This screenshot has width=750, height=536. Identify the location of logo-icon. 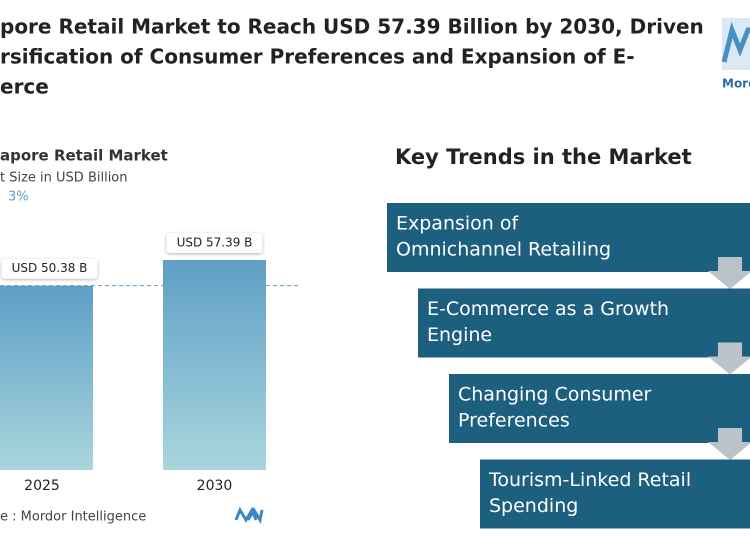
(735, 42).